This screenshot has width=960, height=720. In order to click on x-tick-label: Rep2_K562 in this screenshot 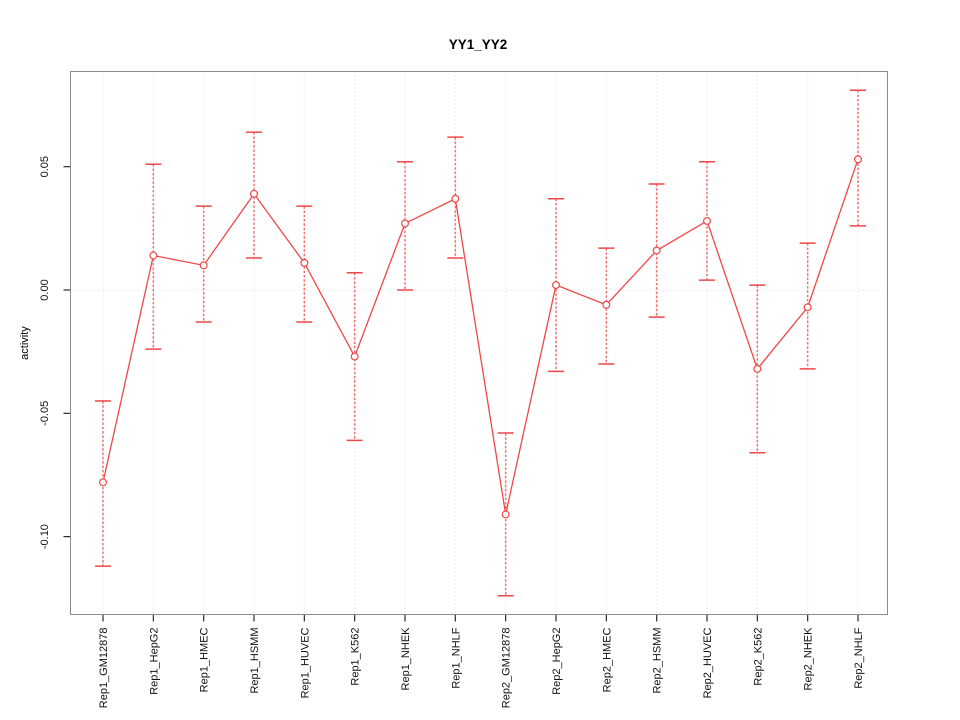, I will do `click(758, 657)`.